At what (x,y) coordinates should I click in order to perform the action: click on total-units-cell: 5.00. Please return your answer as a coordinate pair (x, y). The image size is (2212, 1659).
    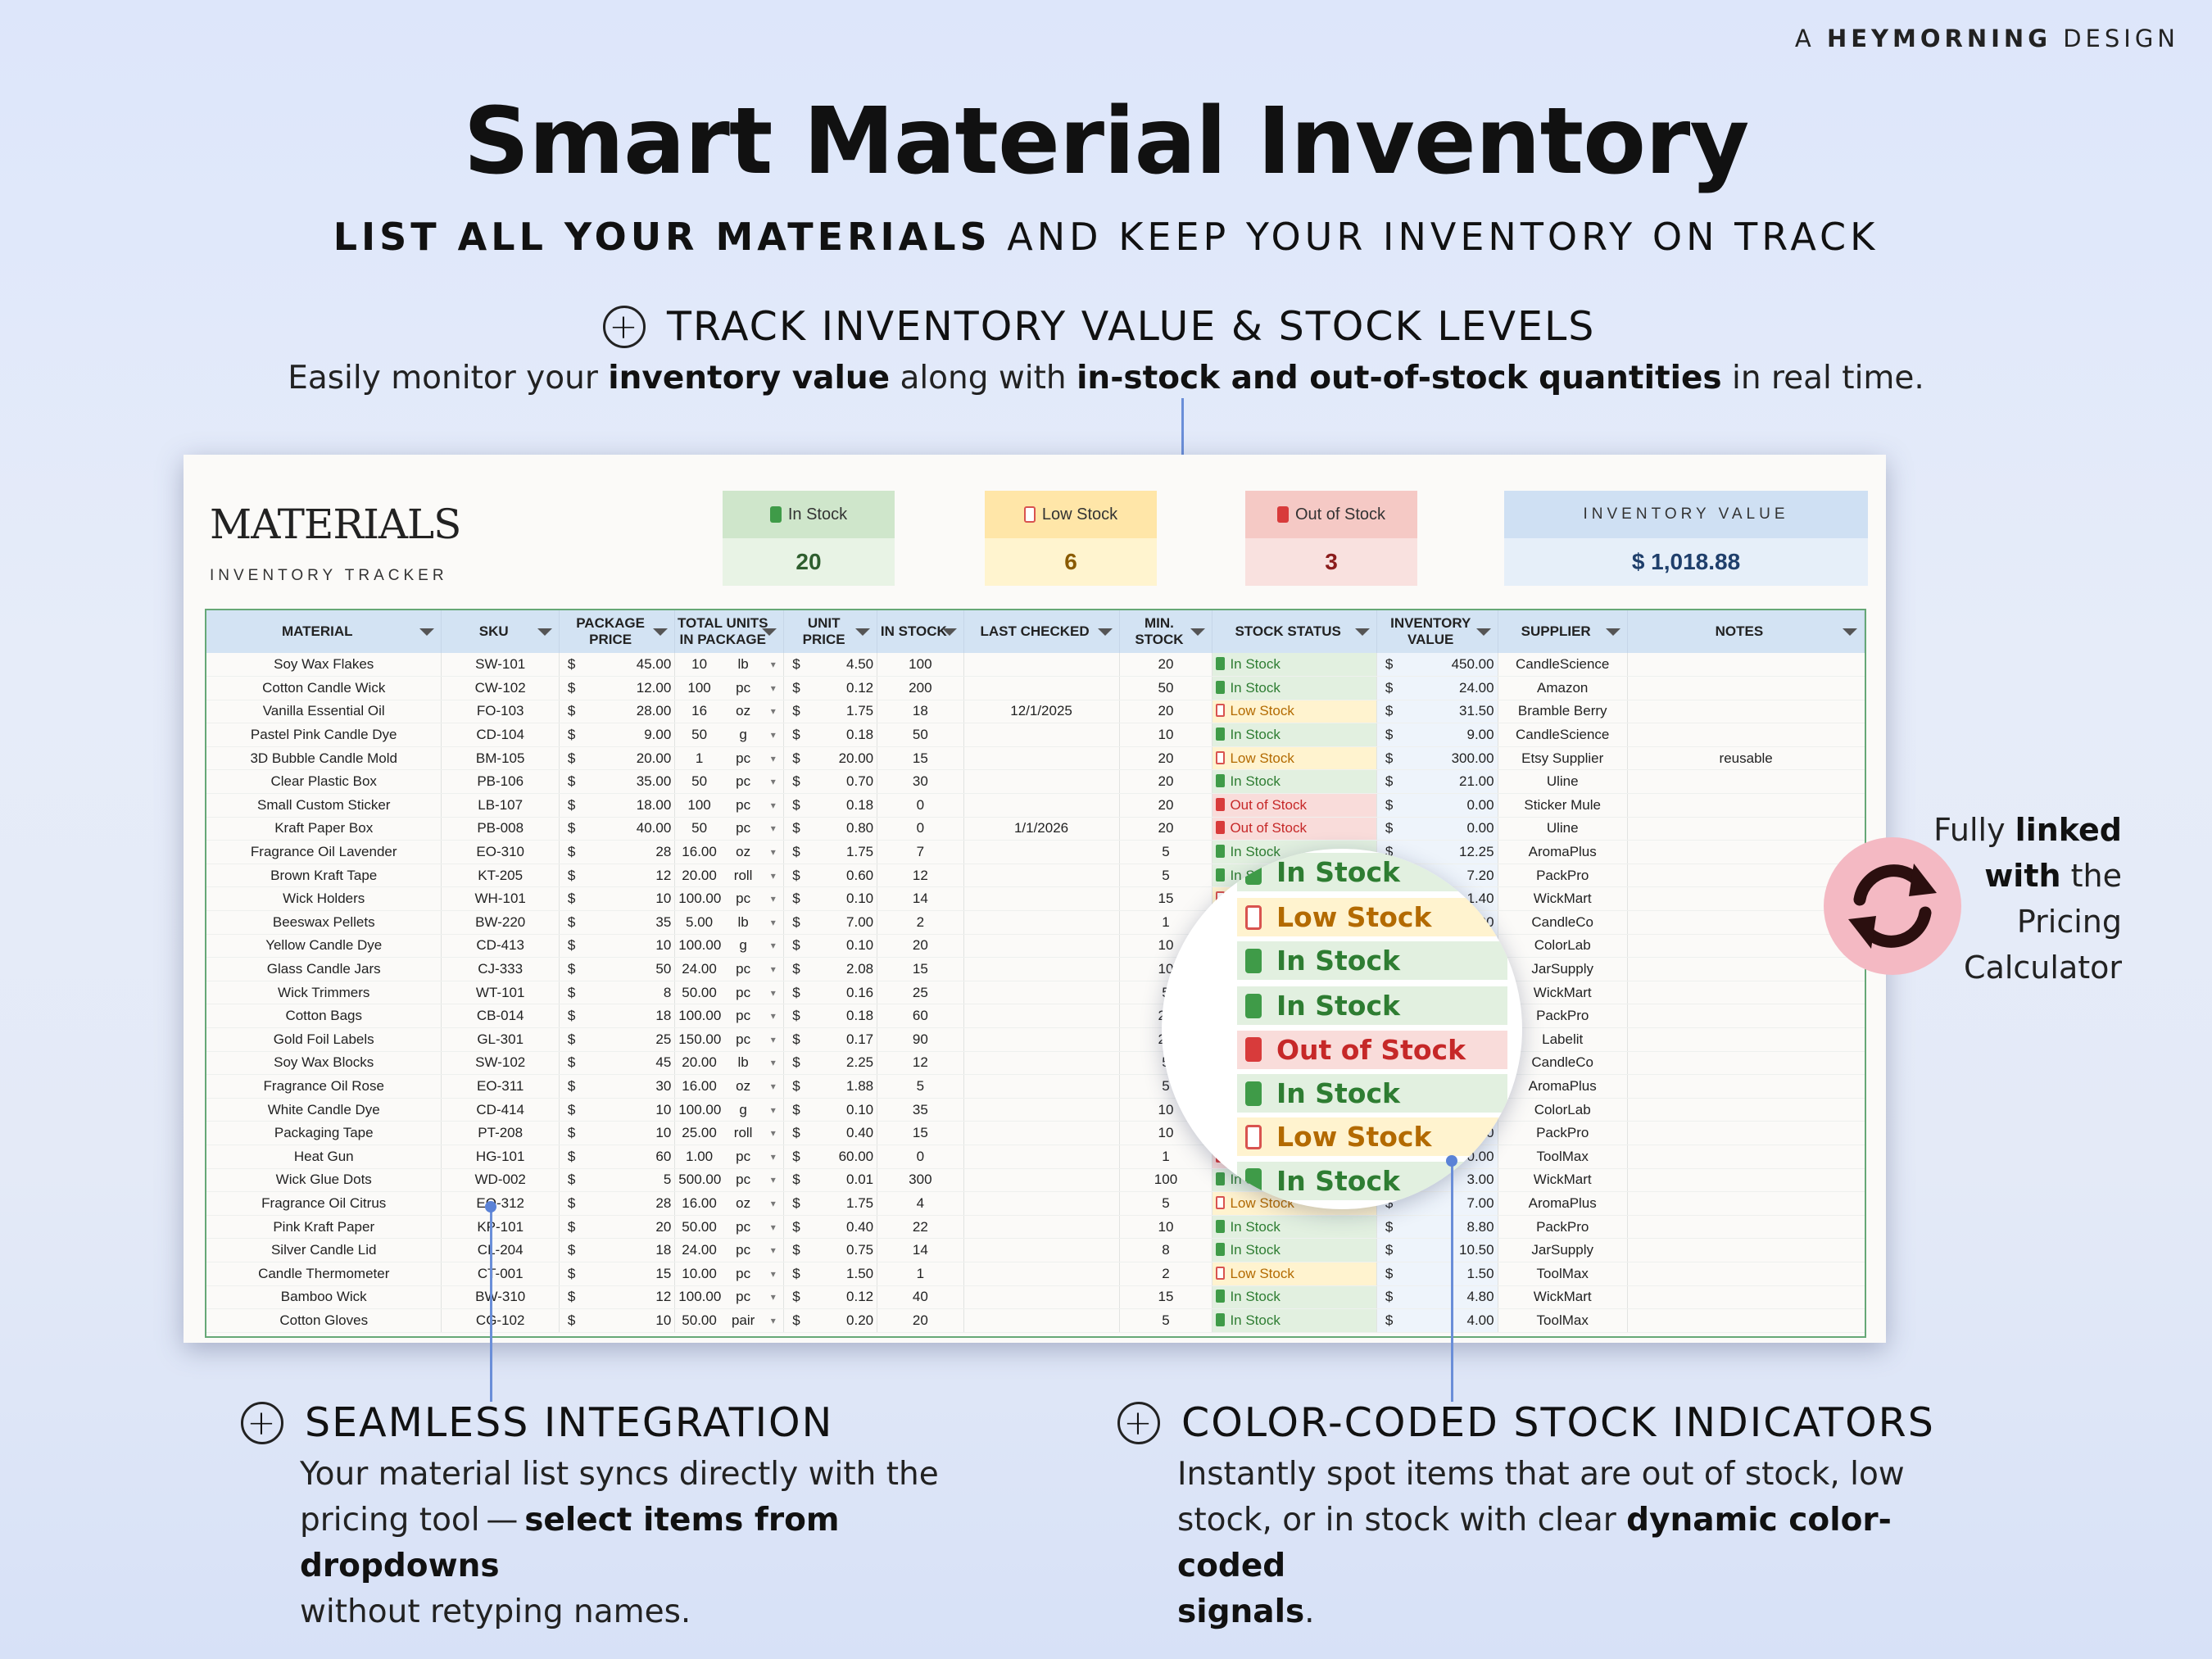
    Looking at the image, I should click on (698, 922).